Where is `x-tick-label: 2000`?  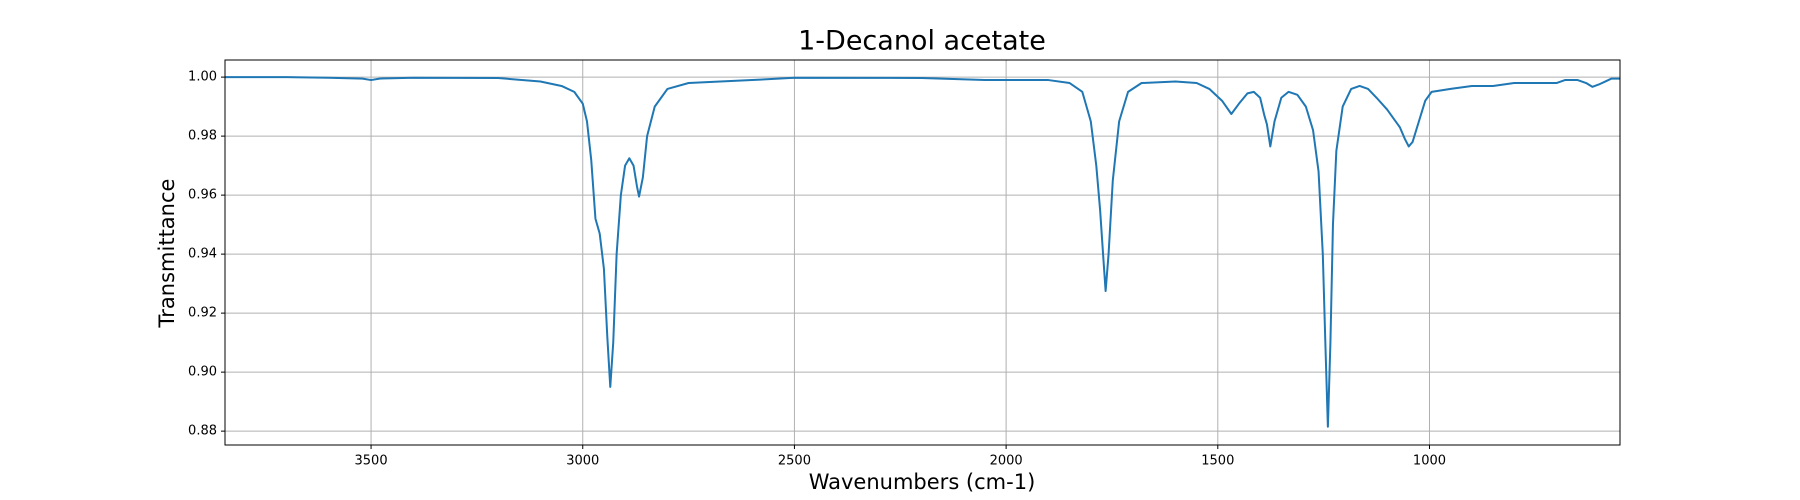
x-tick-label: 2000 is located at coordinates (1006, 461).